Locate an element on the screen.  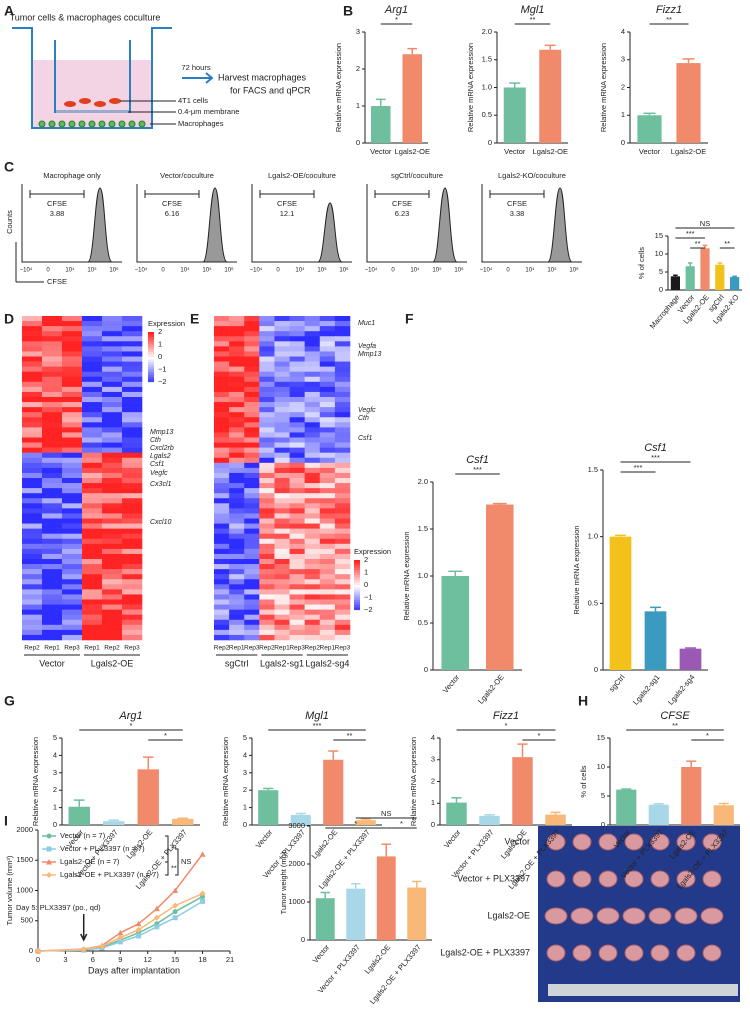
y-tick-label: 2 is located at coordinates (358, 68).